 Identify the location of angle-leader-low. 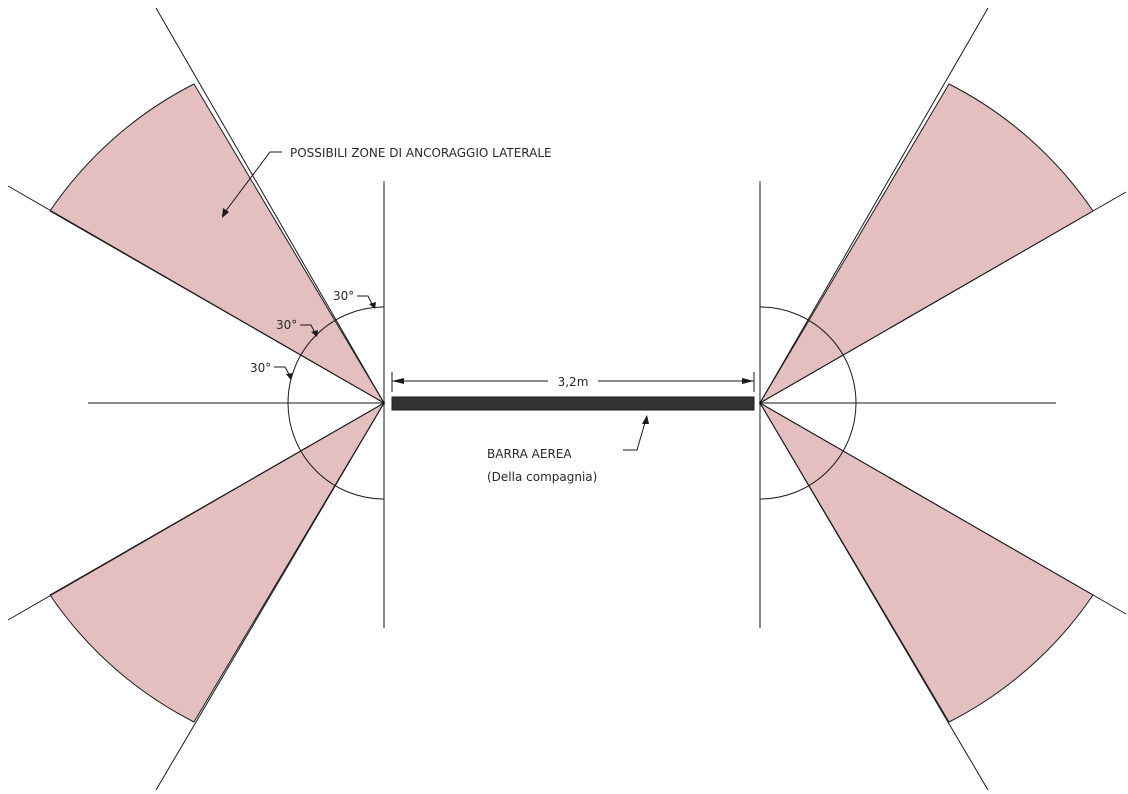
(282, 371).